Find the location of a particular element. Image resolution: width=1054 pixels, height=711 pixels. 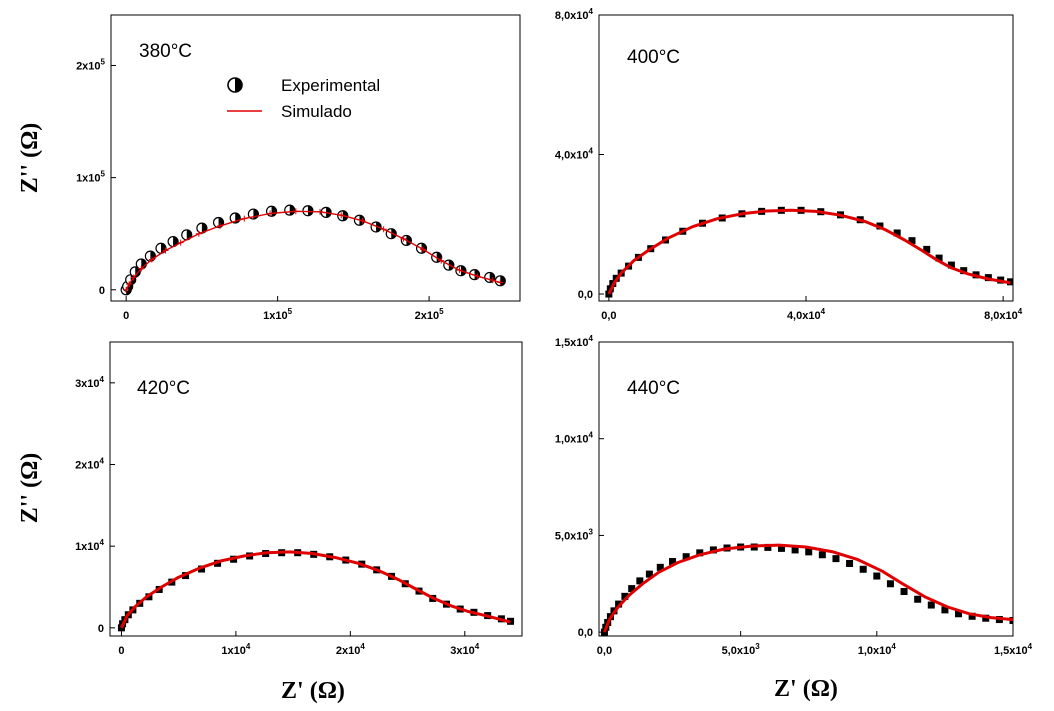

y-axis-title-bottom: Z'' (Ω) is located at coordinates (30, 488).